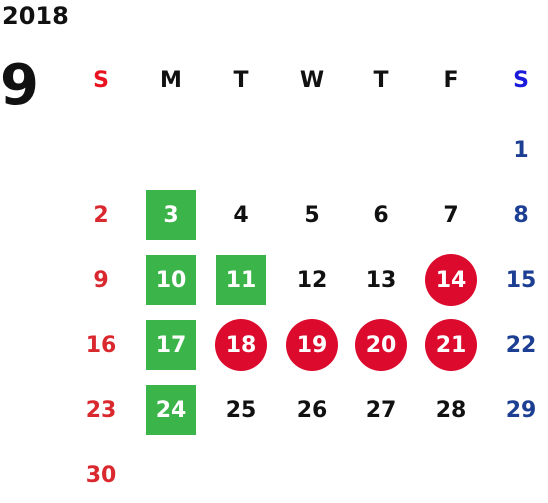 The width and height of the screenshot is (548, 503). I want to click on calendar-day: 21, so click(451, 345).